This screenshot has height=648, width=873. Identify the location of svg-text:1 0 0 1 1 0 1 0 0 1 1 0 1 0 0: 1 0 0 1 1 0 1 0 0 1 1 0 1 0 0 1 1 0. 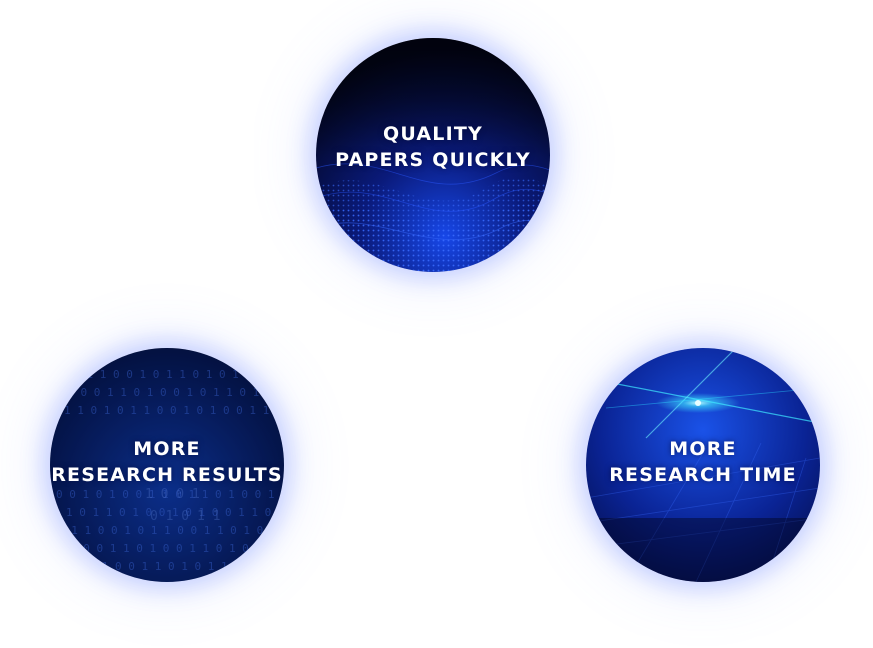
(177, 548).